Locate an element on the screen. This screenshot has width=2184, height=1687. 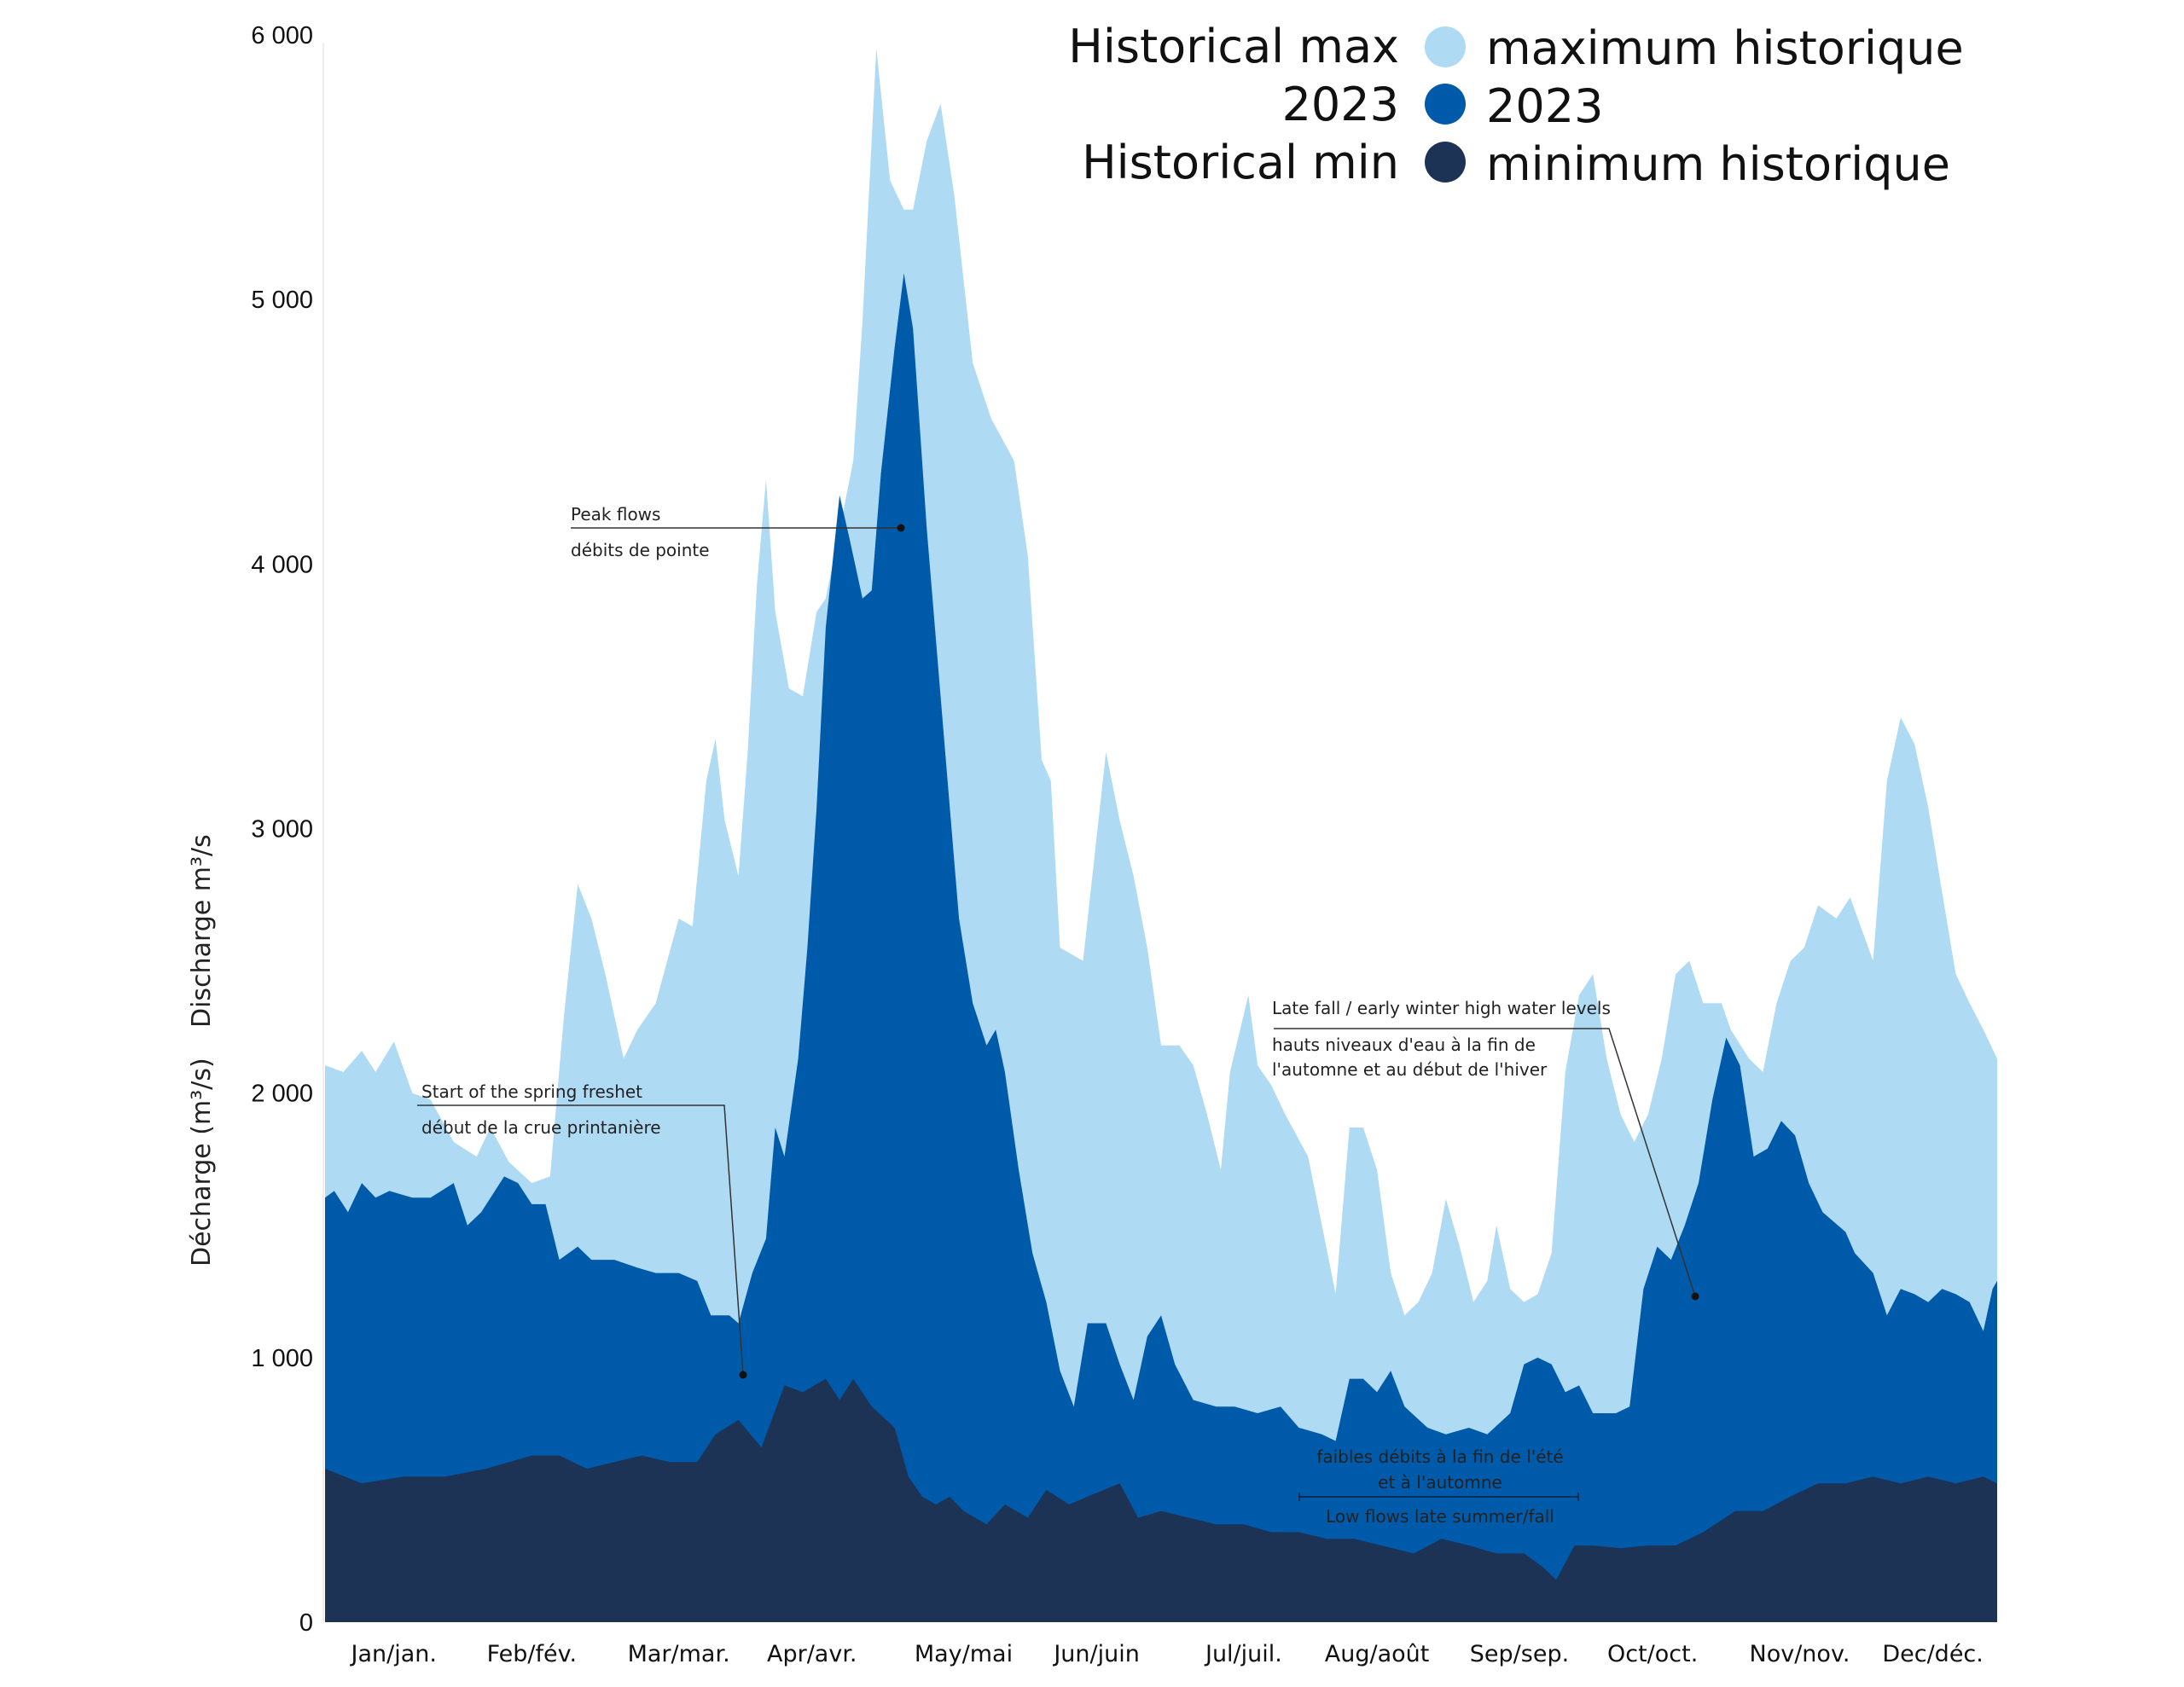
x-tick-label: Apr/avr. is located at coordinates (812, 1654).